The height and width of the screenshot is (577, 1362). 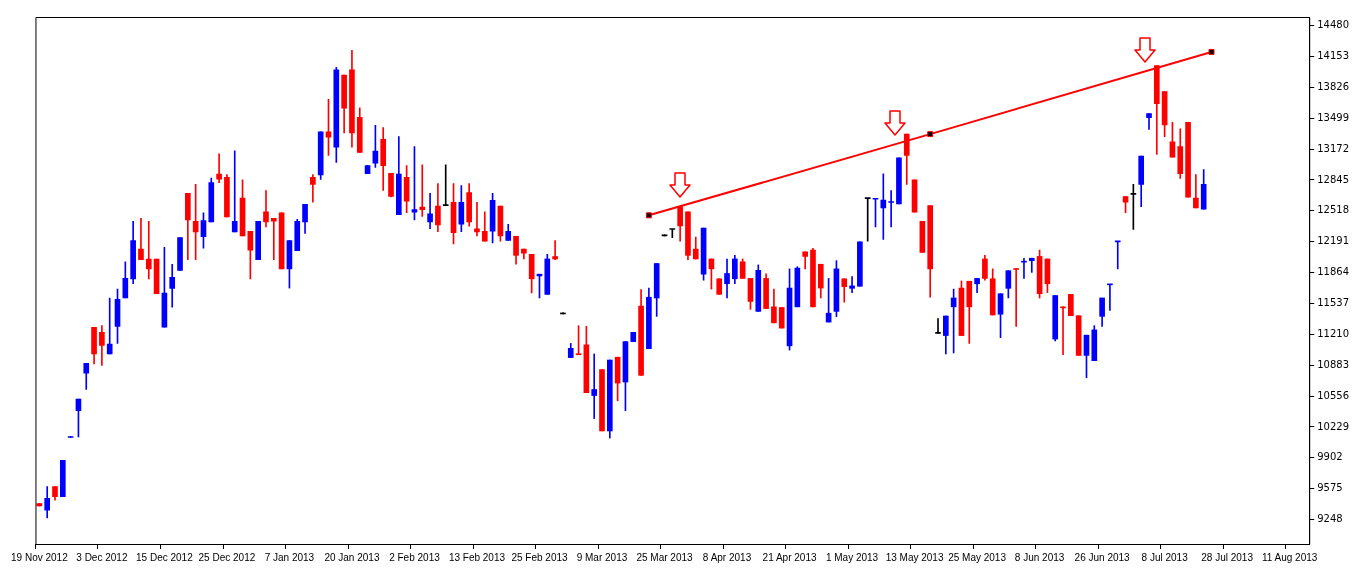 What do you see at coordinates (227, 557) in the screenshot?
I see `x-tick-label: 25 Dec 2012` at bounding box center [227, 557].